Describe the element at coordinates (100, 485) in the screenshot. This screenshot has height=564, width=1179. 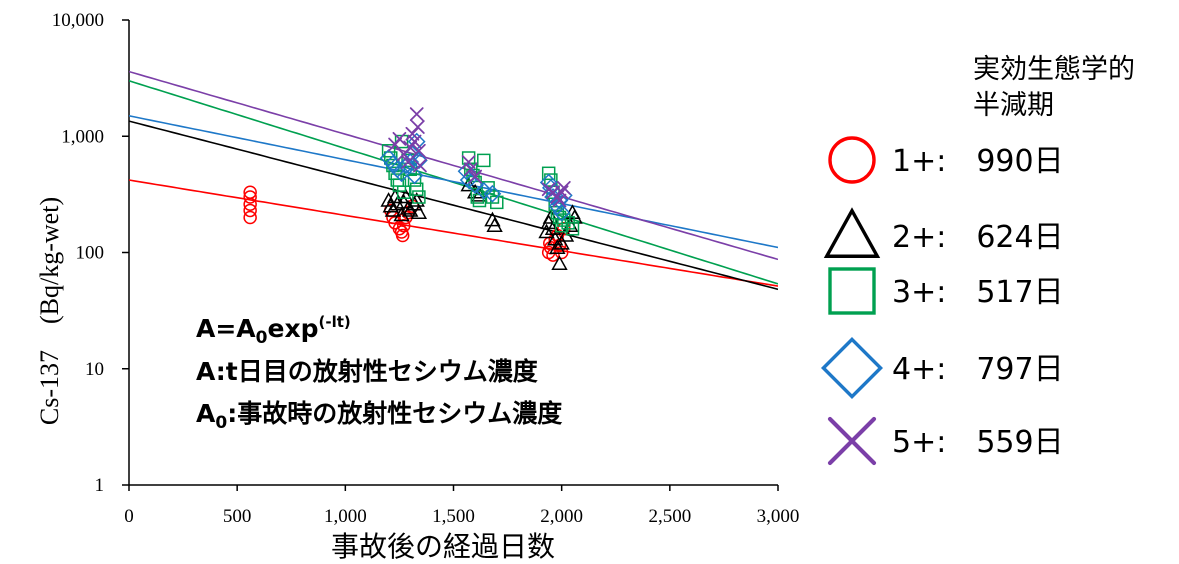
I see `y-tick-label: 1` at that location.